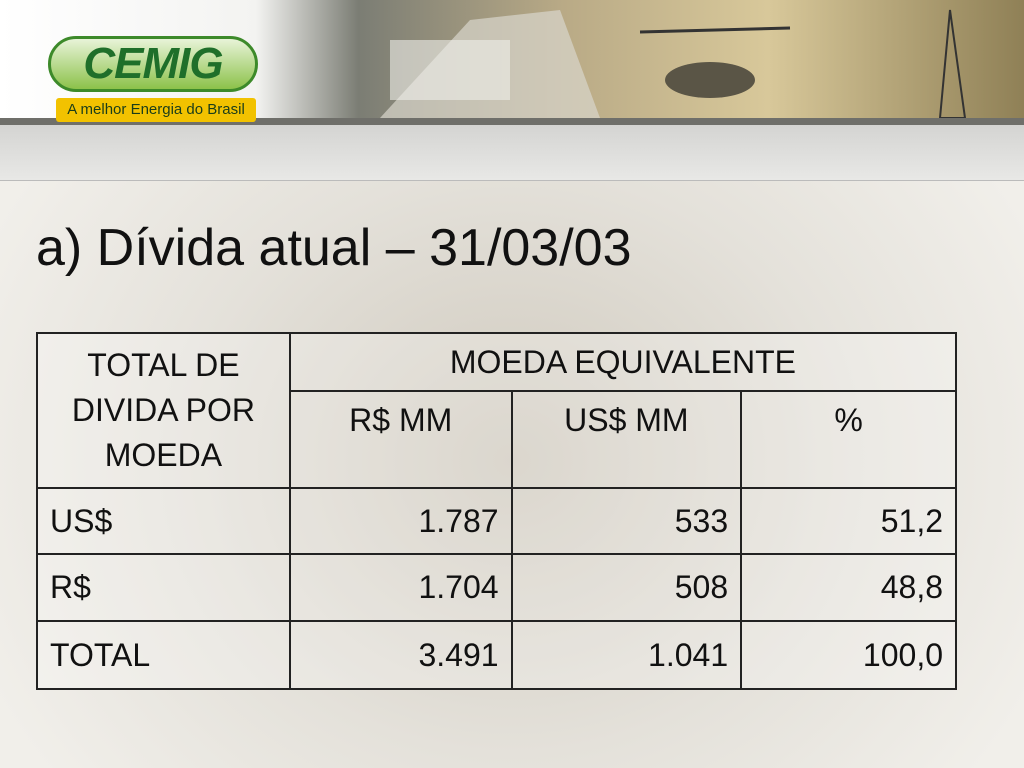 The width and height of the screenshot is (1024, 768). Describe the element at coordinates (400, 587) in the screenshot. I see `cell: 1.704` at that location.